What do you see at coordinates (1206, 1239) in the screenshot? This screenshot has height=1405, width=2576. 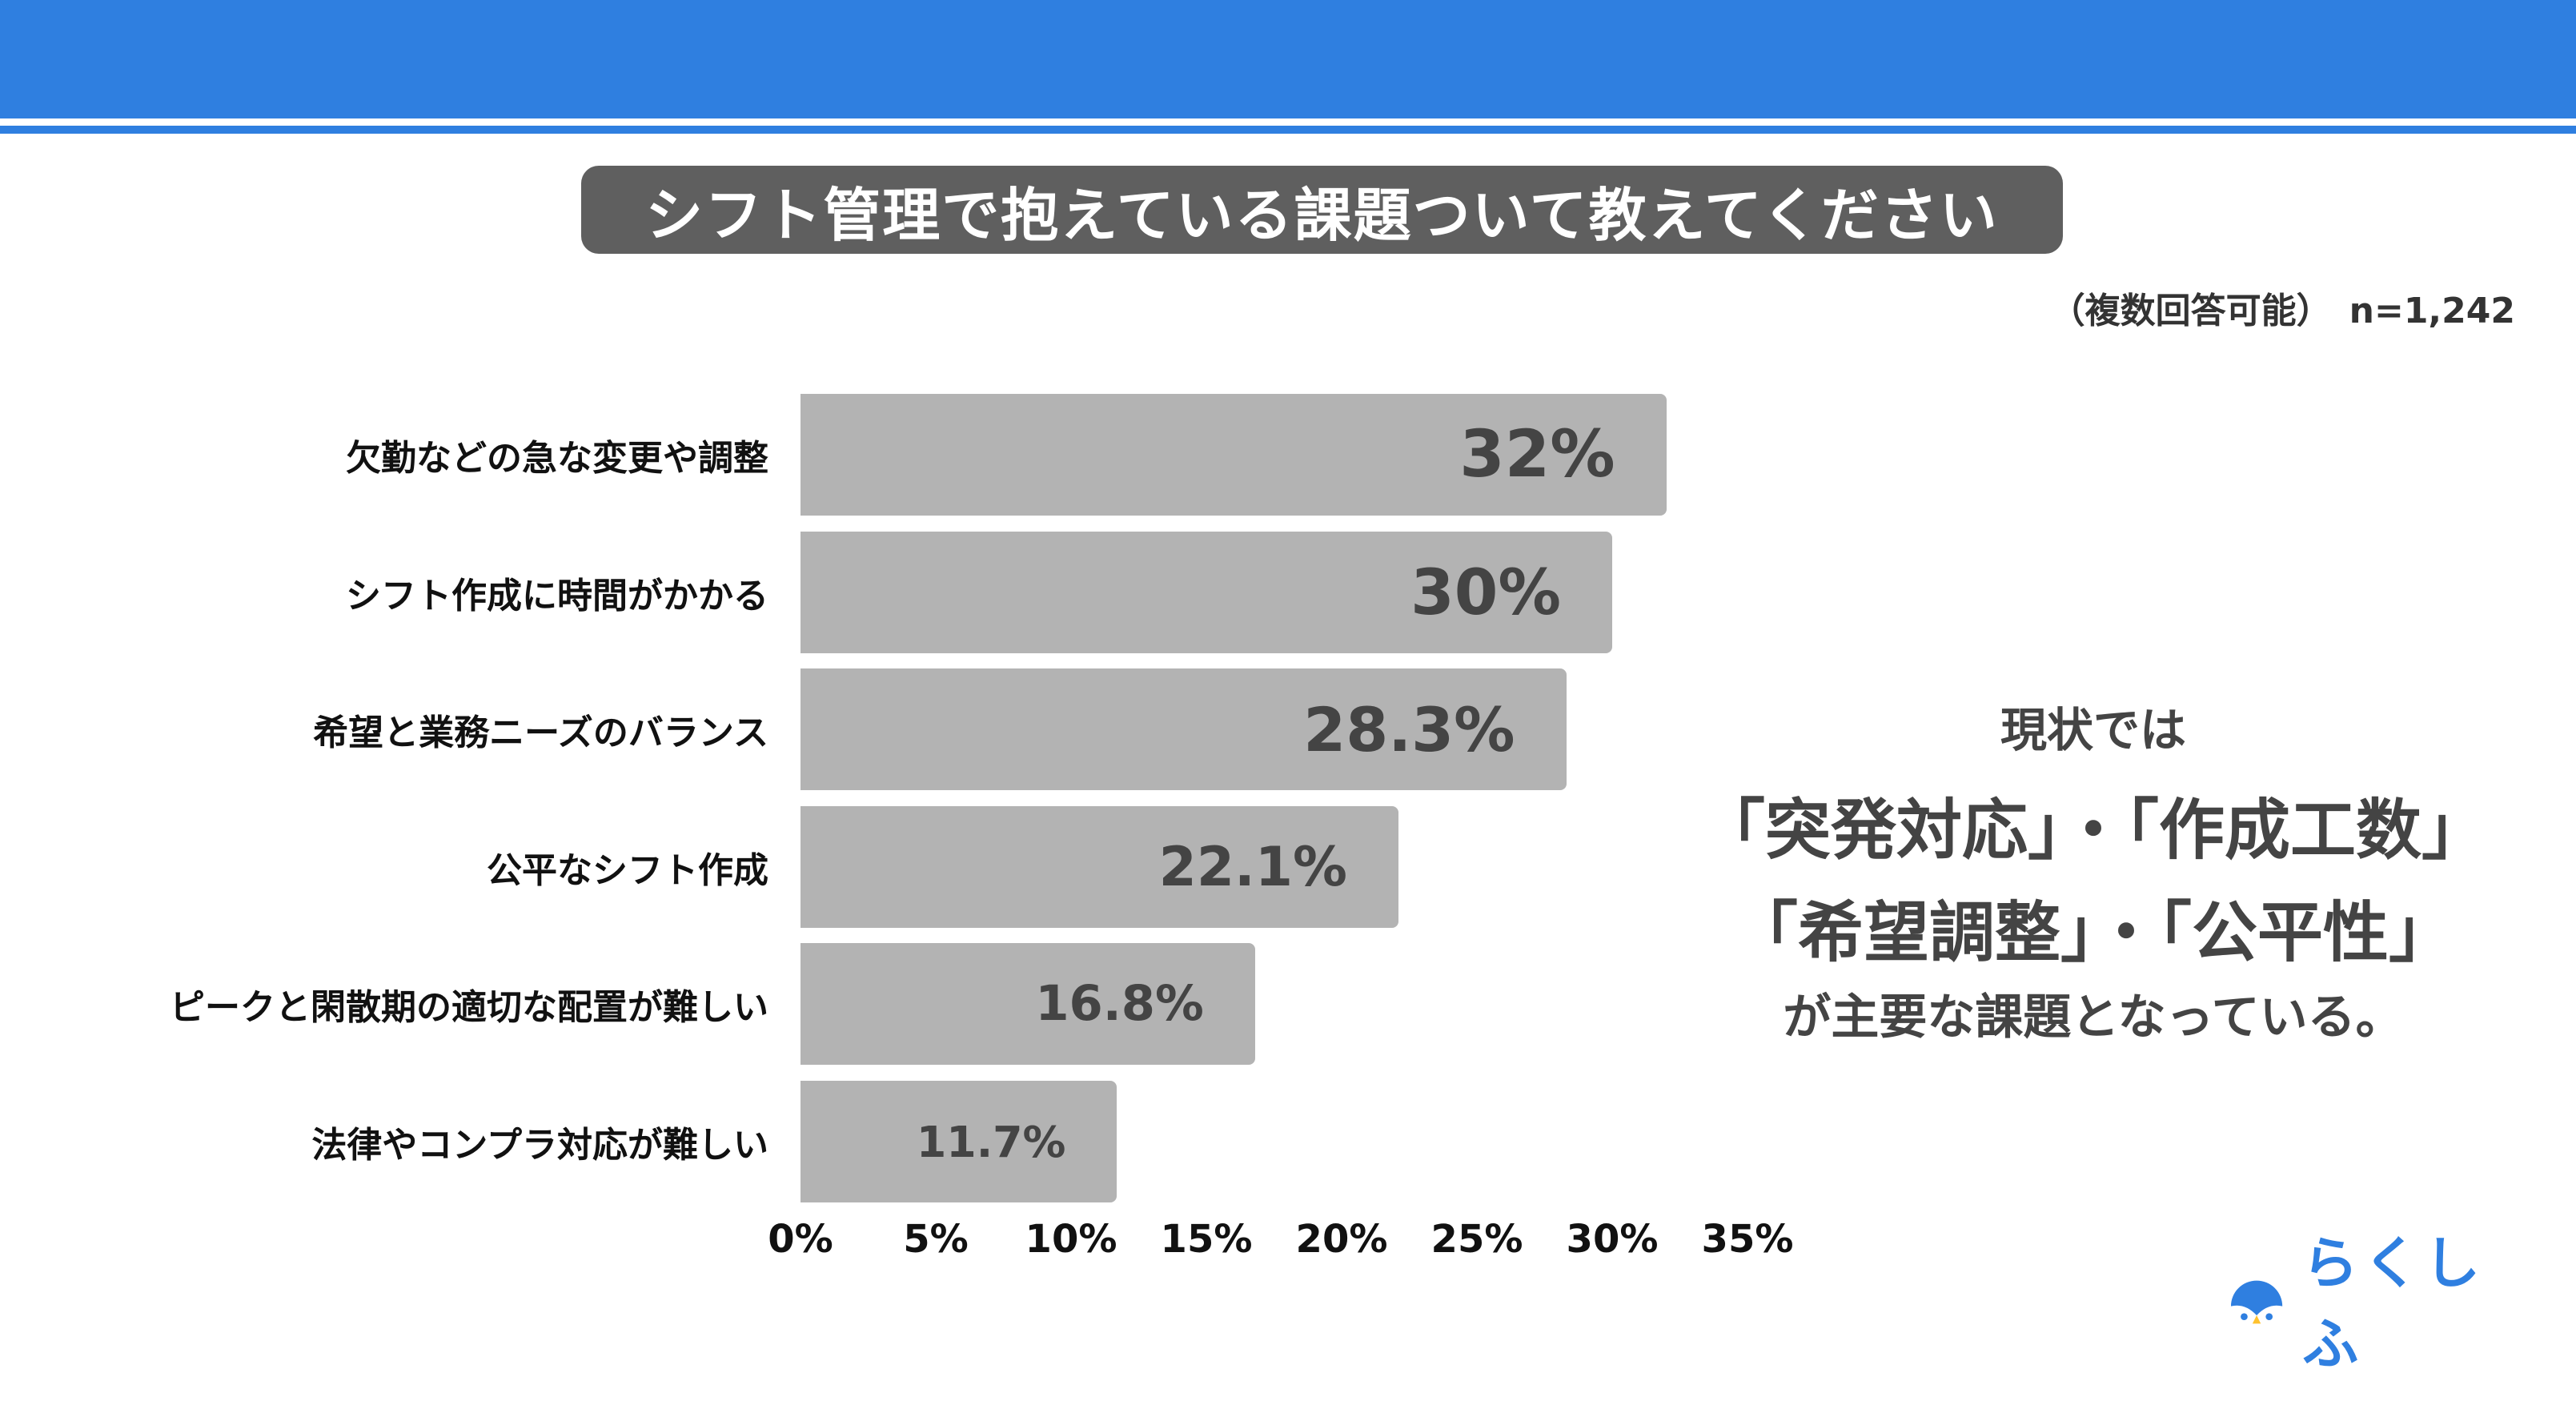 I see `x-tick-label: 15%` at bounding box center [1206, 1239].